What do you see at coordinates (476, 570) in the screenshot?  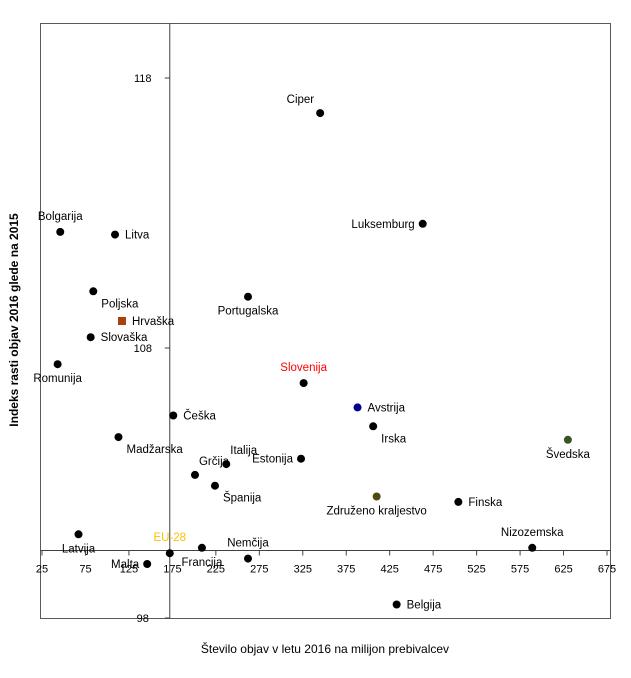 I see `x-tick-label: 525` at bounding box center [476, 570].